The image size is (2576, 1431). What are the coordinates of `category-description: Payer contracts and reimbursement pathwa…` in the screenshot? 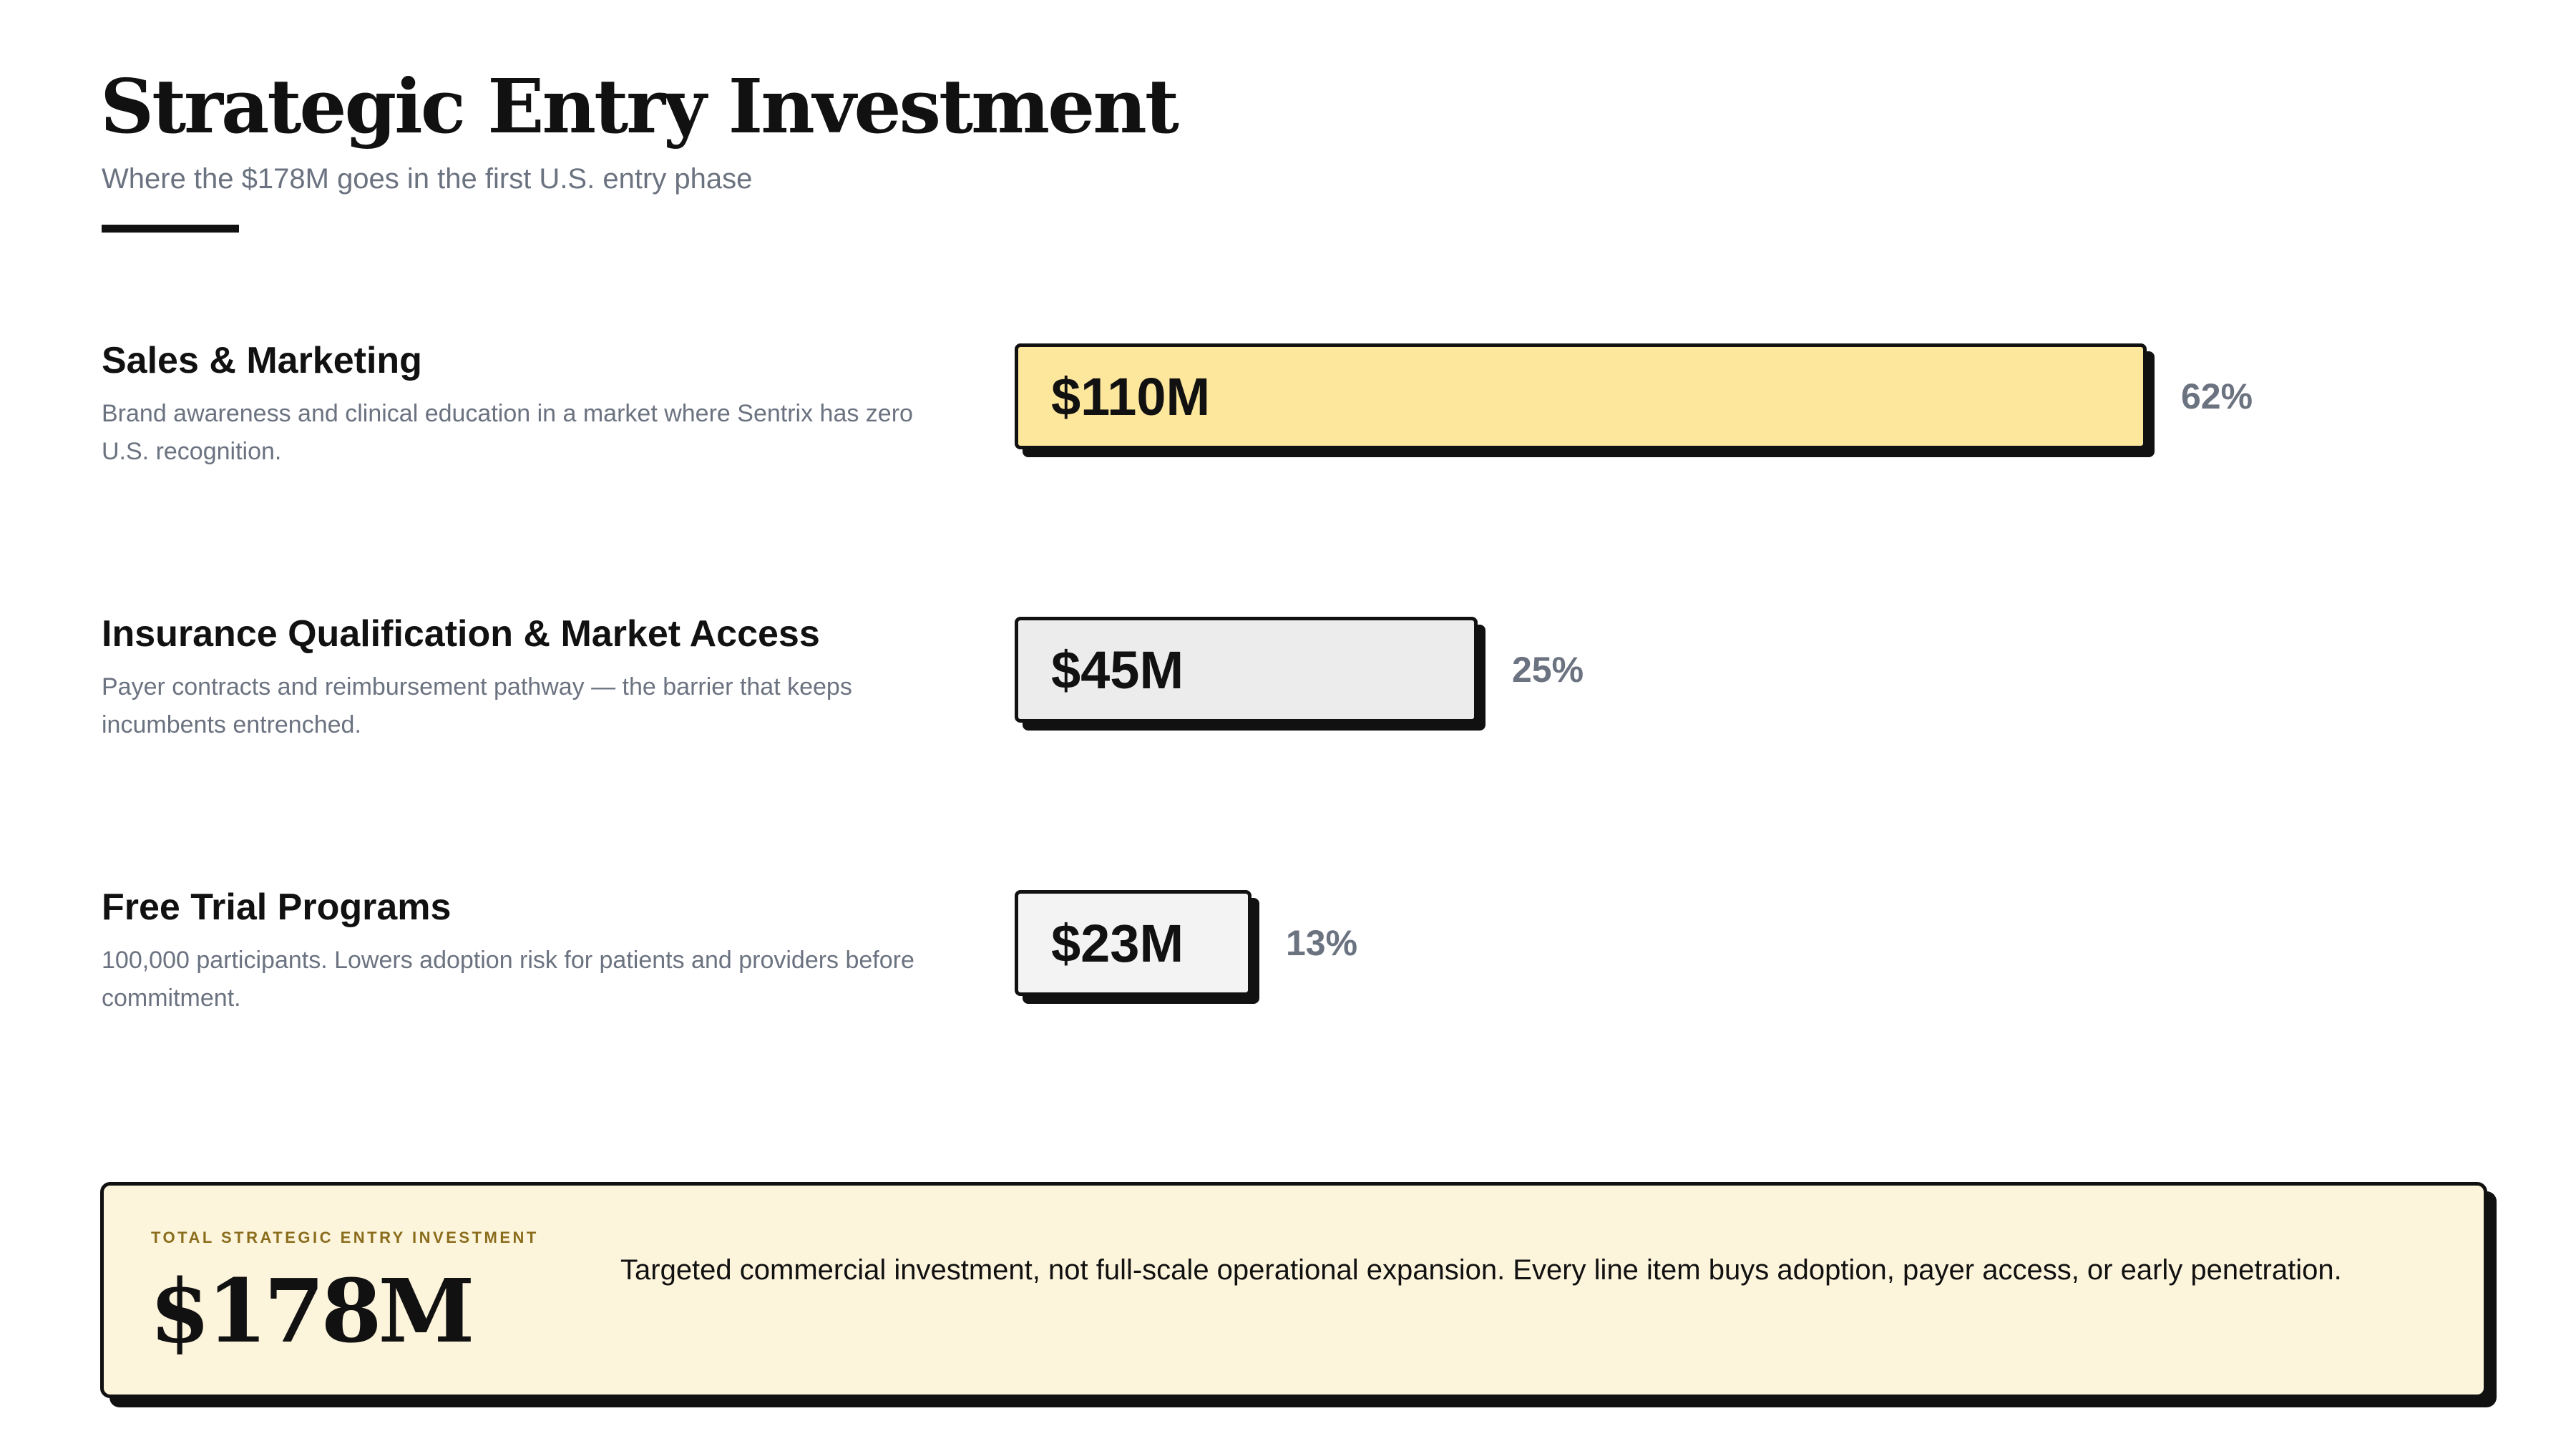 It's located at (477, 705).